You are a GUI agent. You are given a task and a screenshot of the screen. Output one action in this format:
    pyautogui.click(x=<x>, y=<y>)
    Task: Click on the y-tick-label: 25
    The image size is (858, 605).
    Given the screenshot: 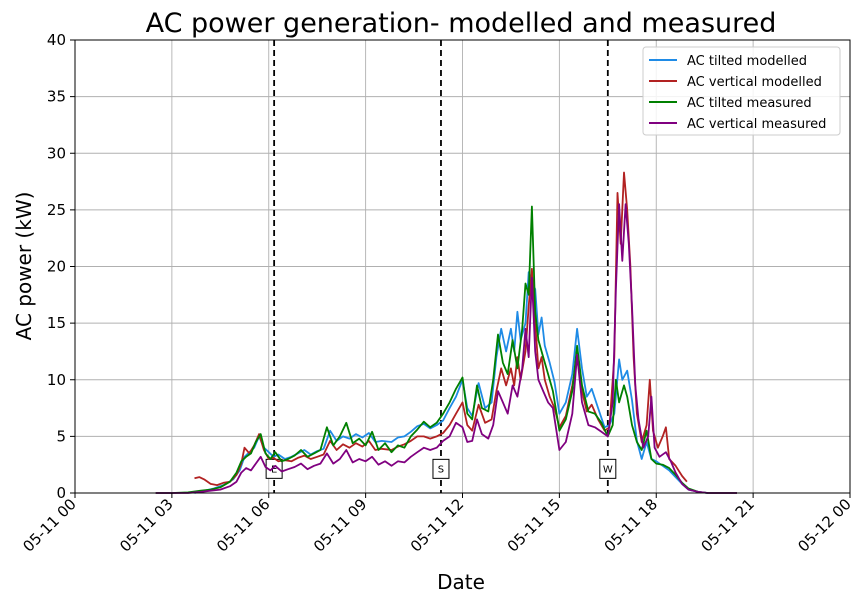 What is the action you would take?
    pyautogui.click(x=56, y=210)
    